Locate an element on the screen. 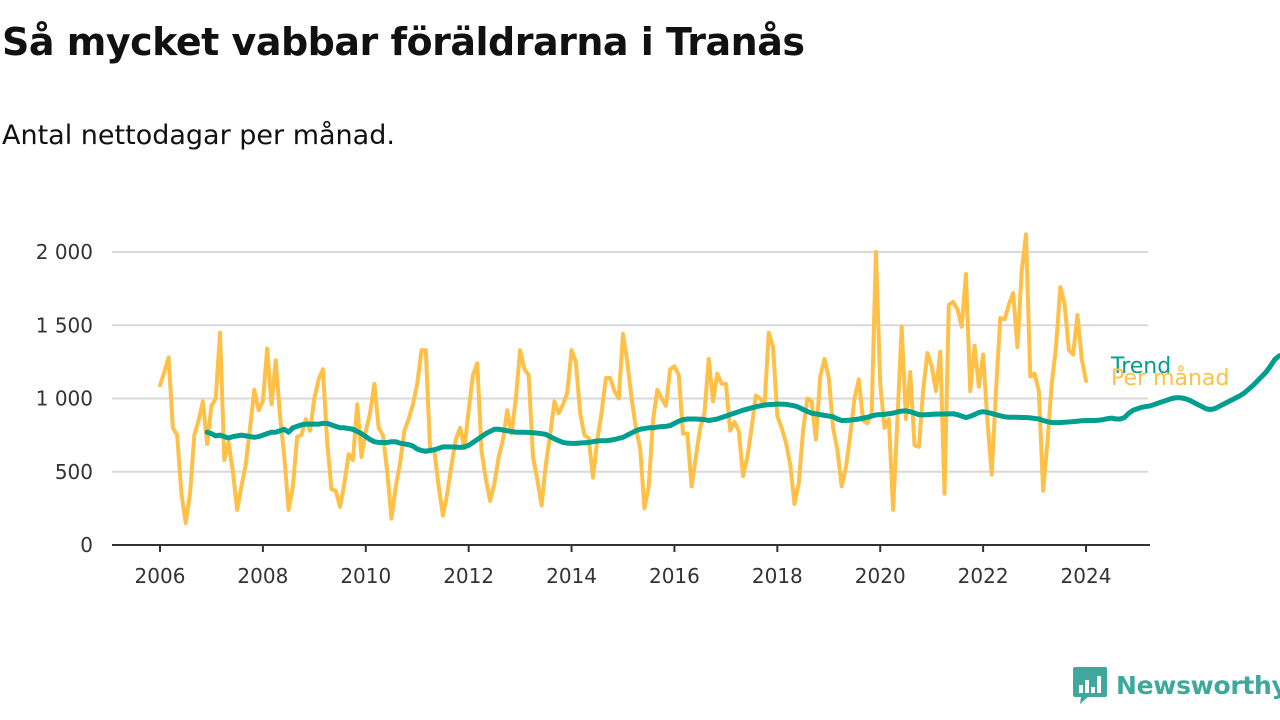 This screenshot has height=720, width=1280. y-axis-ticks: 0 500 1 000 1 500 2 000 is located at coordinates (64, 398).